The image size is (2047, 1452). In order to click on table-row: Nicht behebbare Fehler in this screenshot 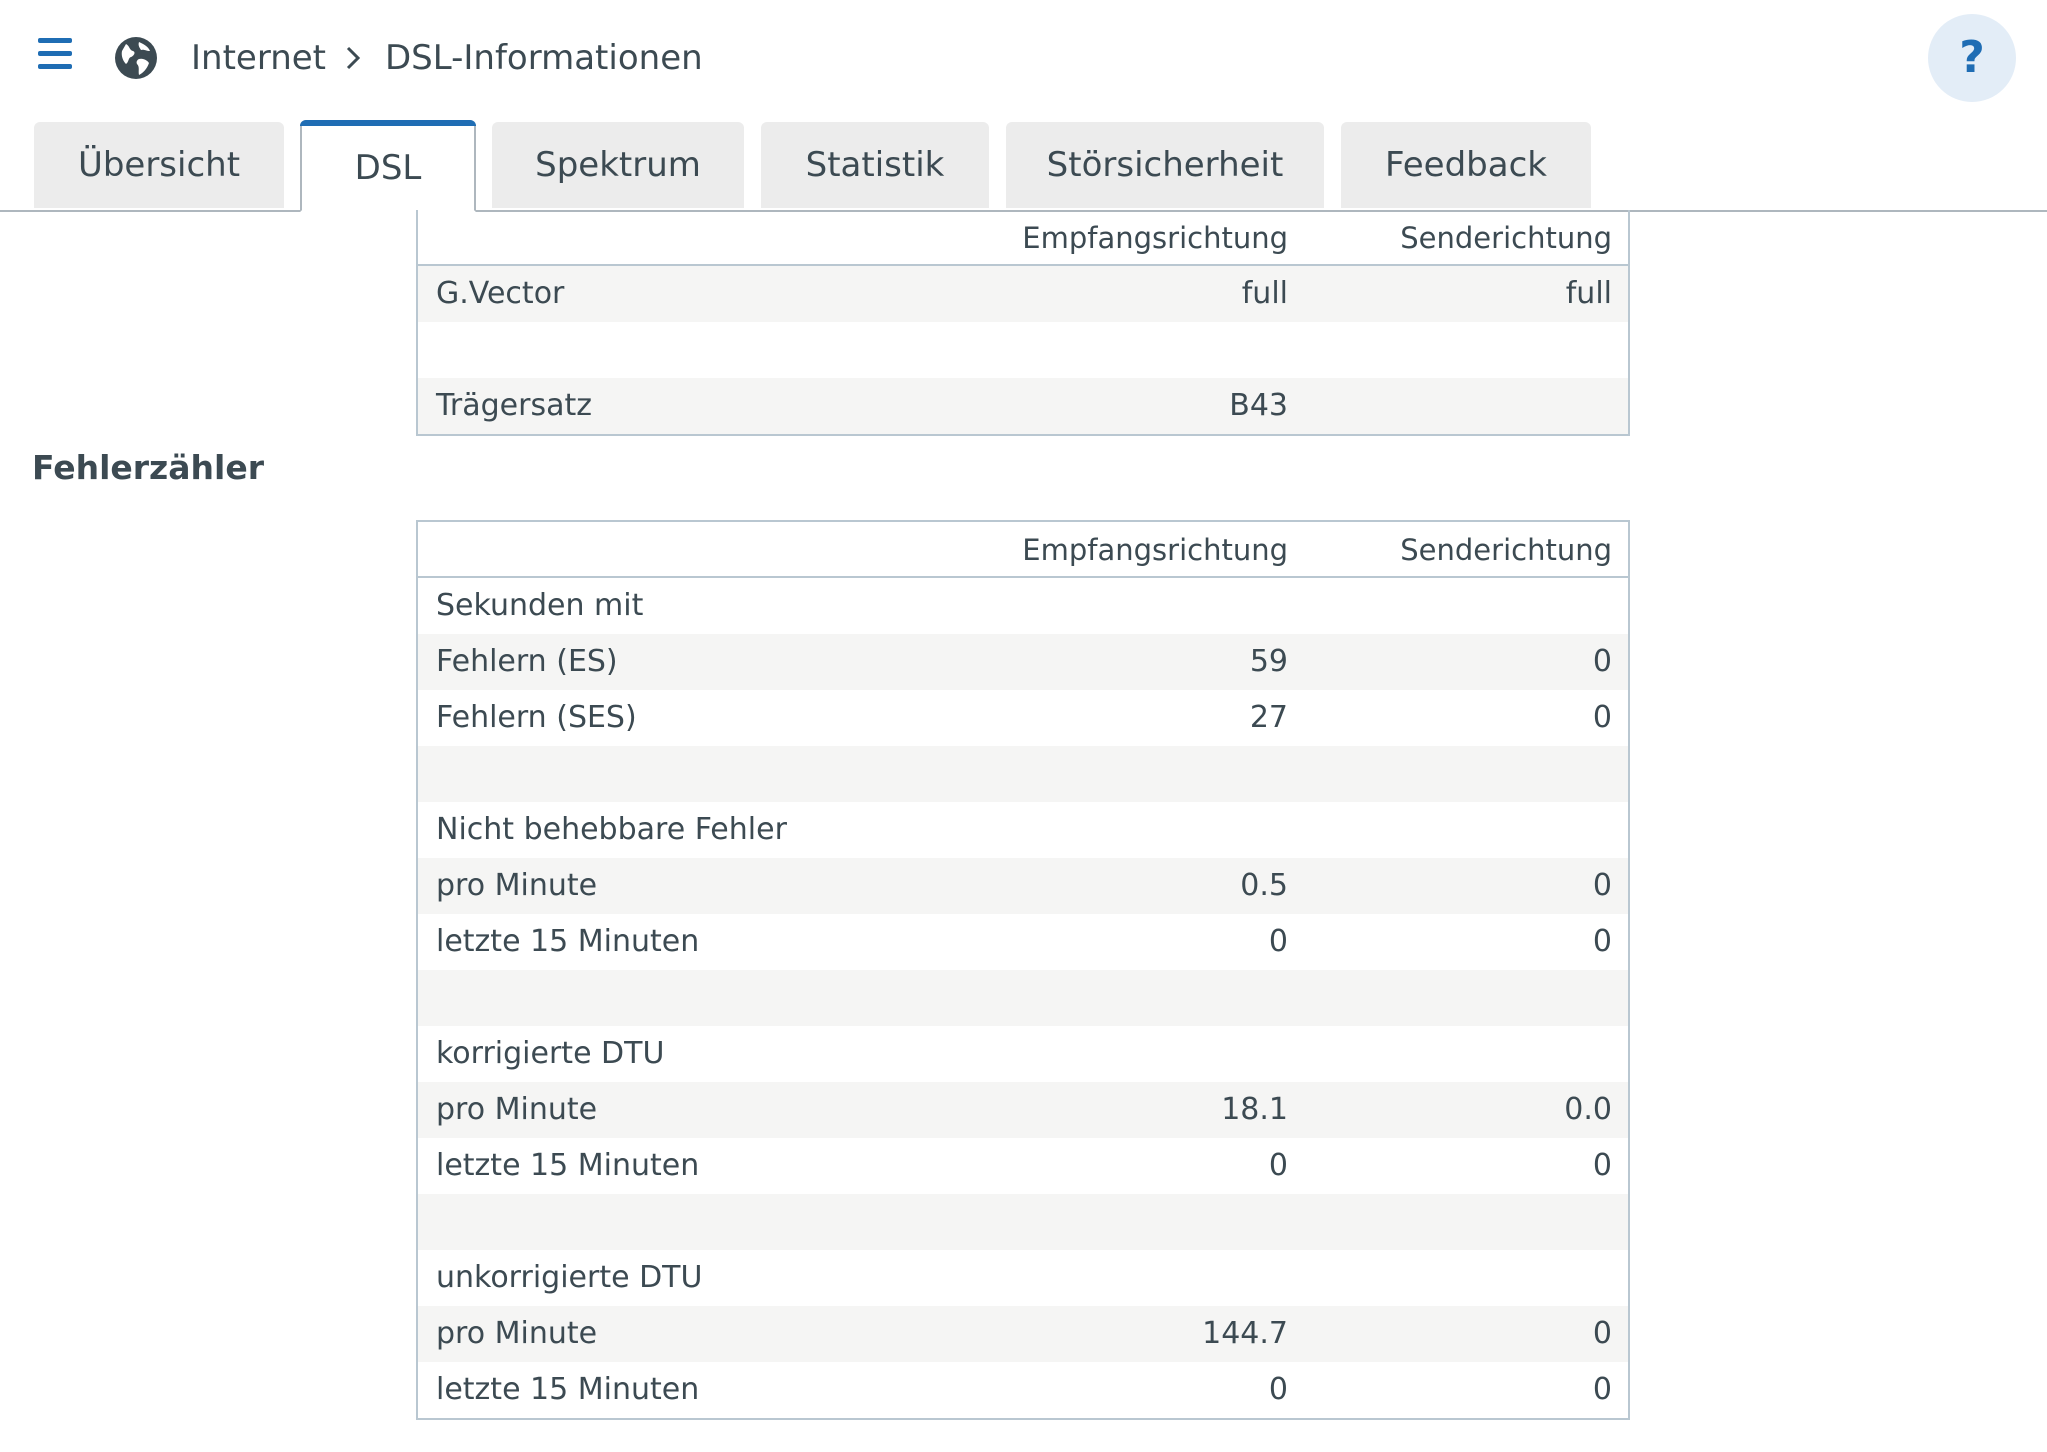, I will do `click(1023, 830)`.